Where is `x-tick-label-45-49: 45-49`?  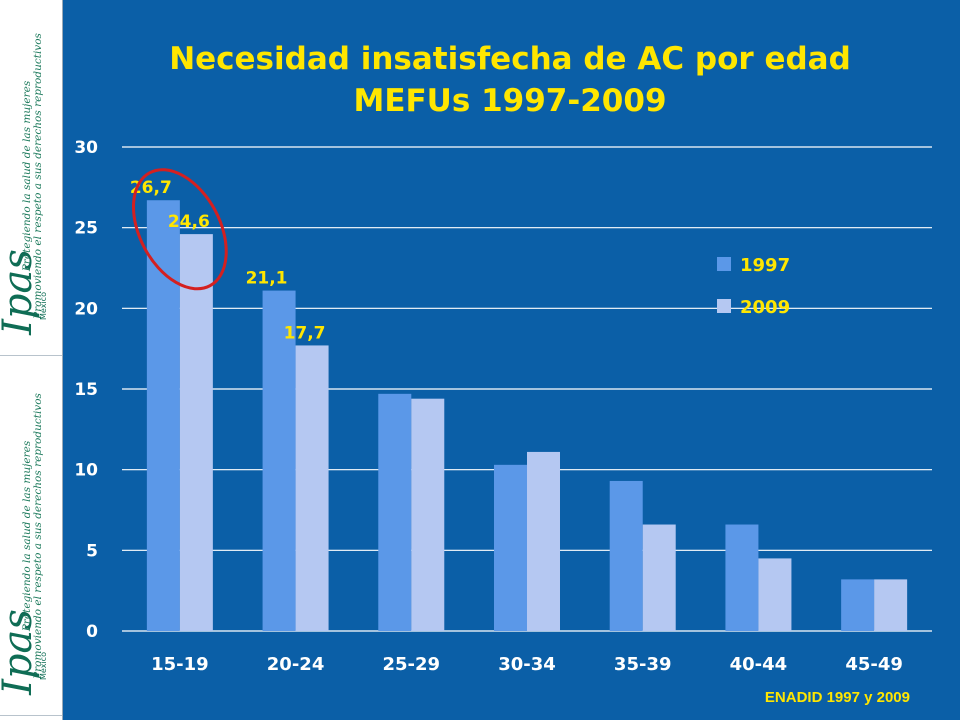
x-tick-label-45-49: 45-49 is located at coordinates (874, 664).